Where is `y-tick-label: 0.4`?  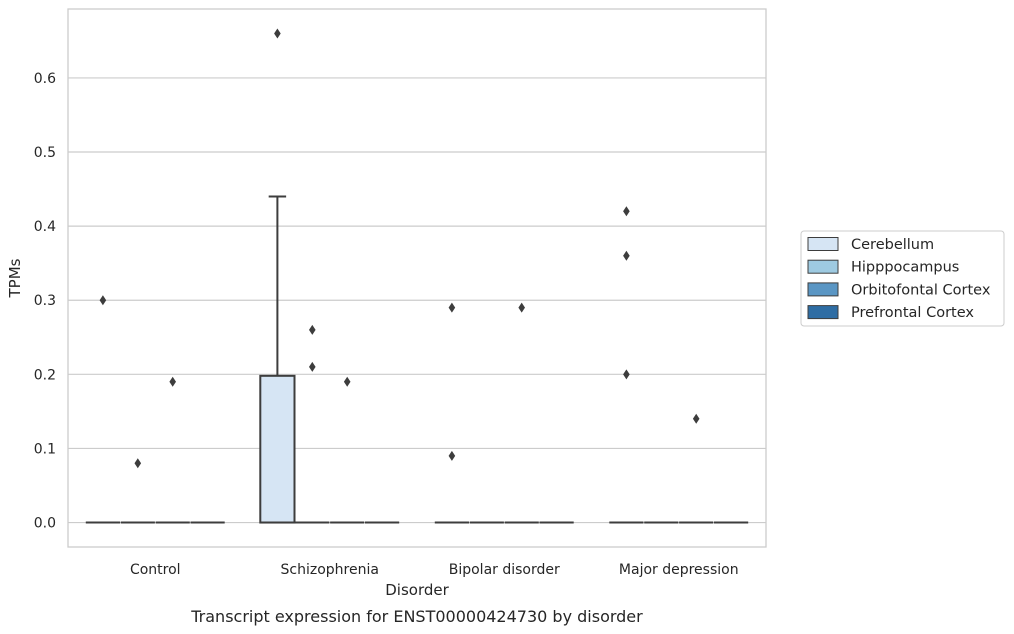 y-tick-label: 0.4 is located at coordinates (45, 227).